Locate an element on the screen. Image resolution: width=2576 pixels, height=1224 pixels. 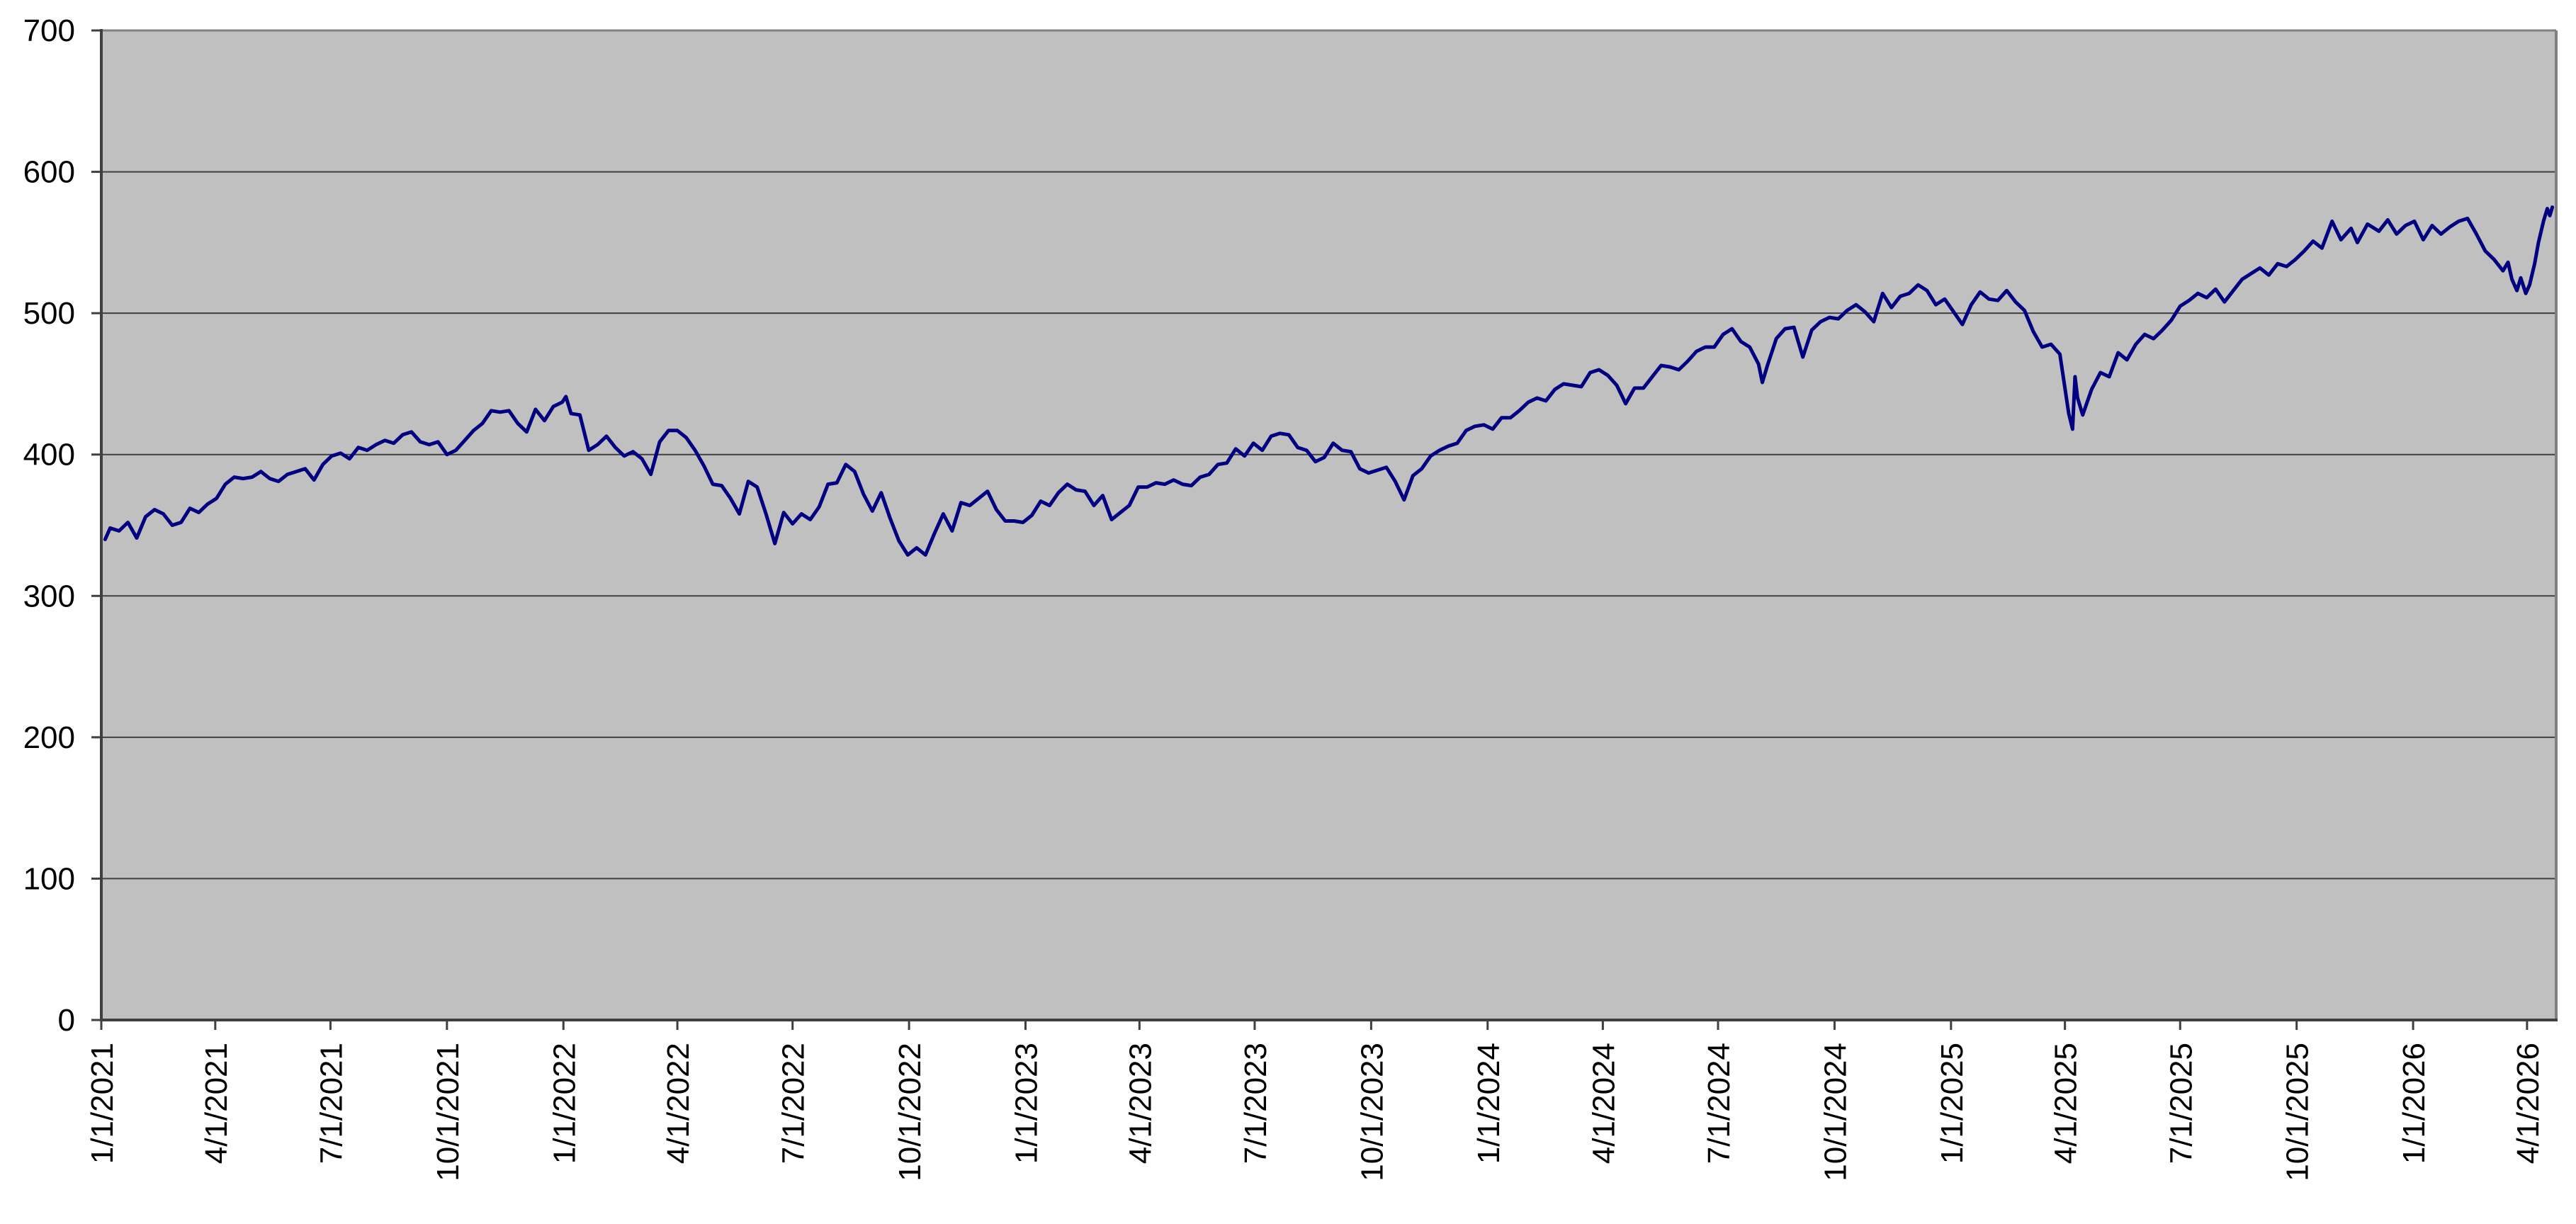
x-axis-label-7: 10/1/2022 is located at coordinates (910, 1113).